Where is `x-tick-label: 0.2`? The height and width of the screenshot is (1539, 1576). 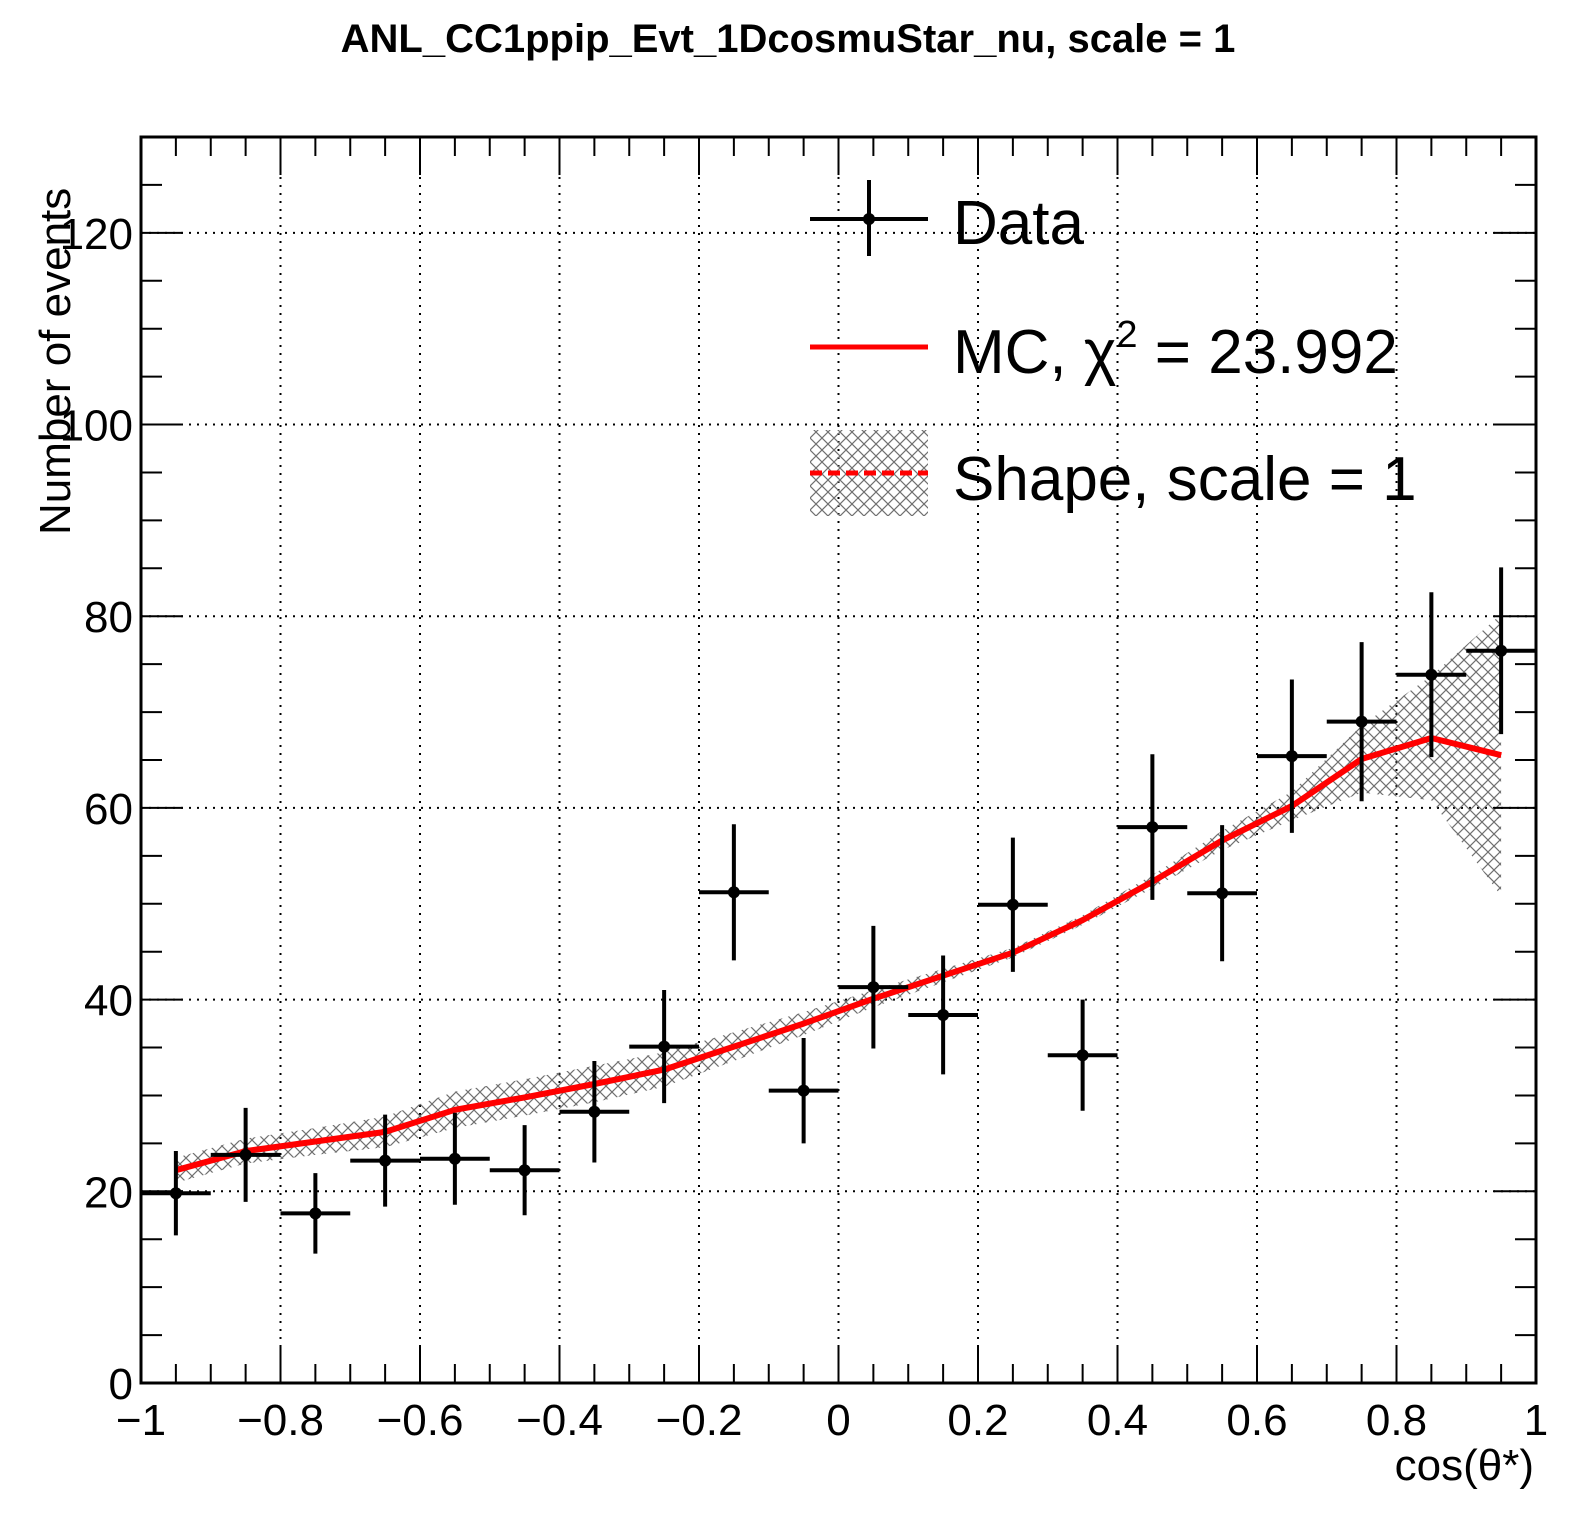 x-tick-label: 0.2 is located at coordinates (977, 1420).